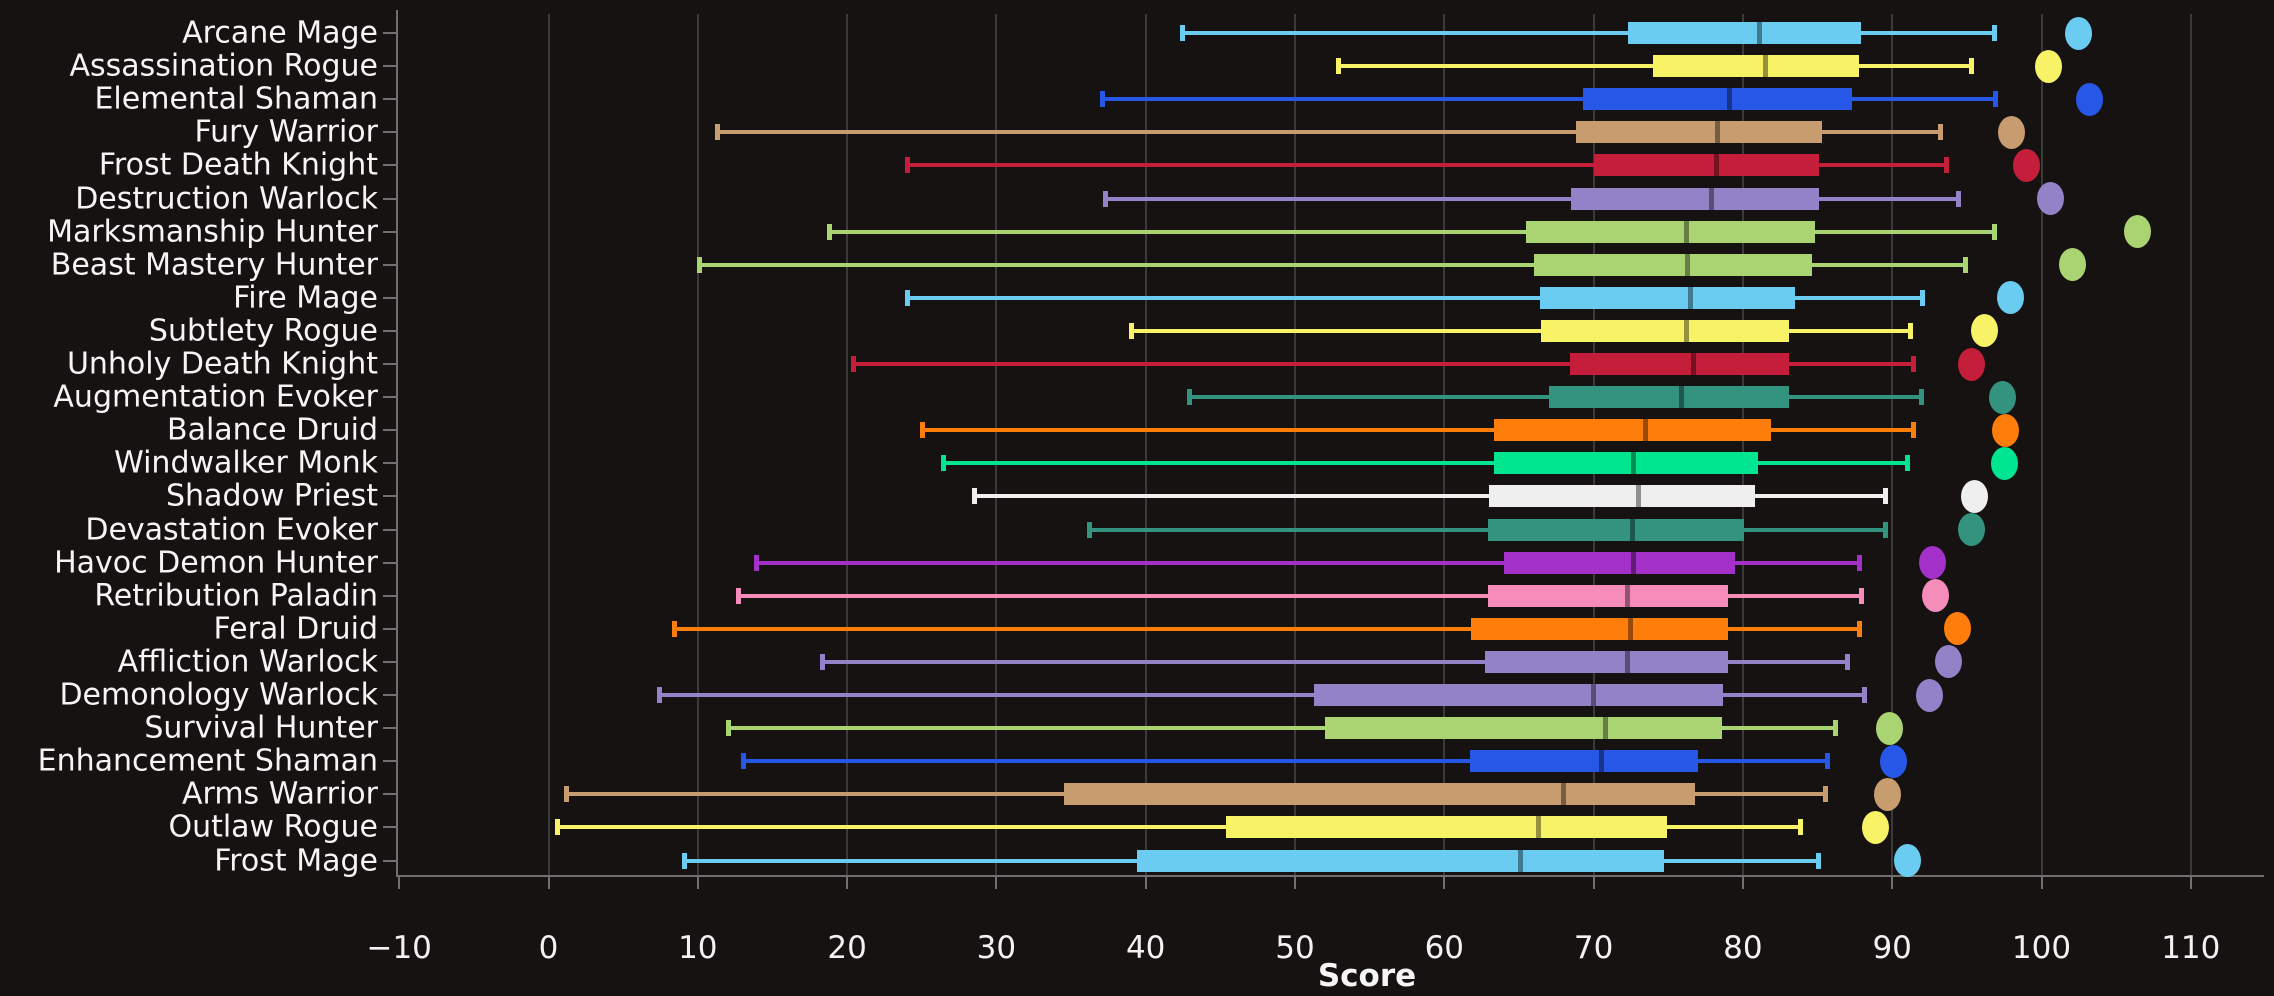 The image size is (2274, 996). I want to click on category-label: Arcane Mage, so click(280, 33).